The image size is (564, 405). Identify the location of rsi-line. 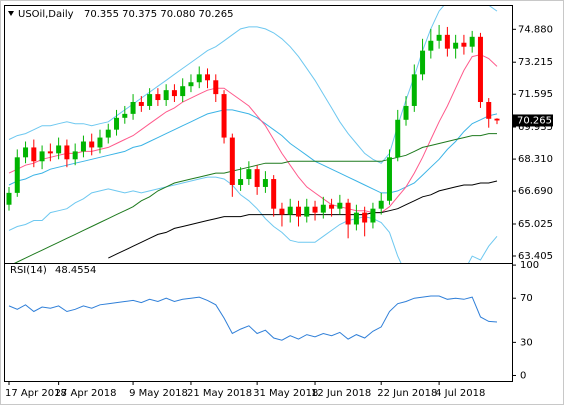
(253, 318).